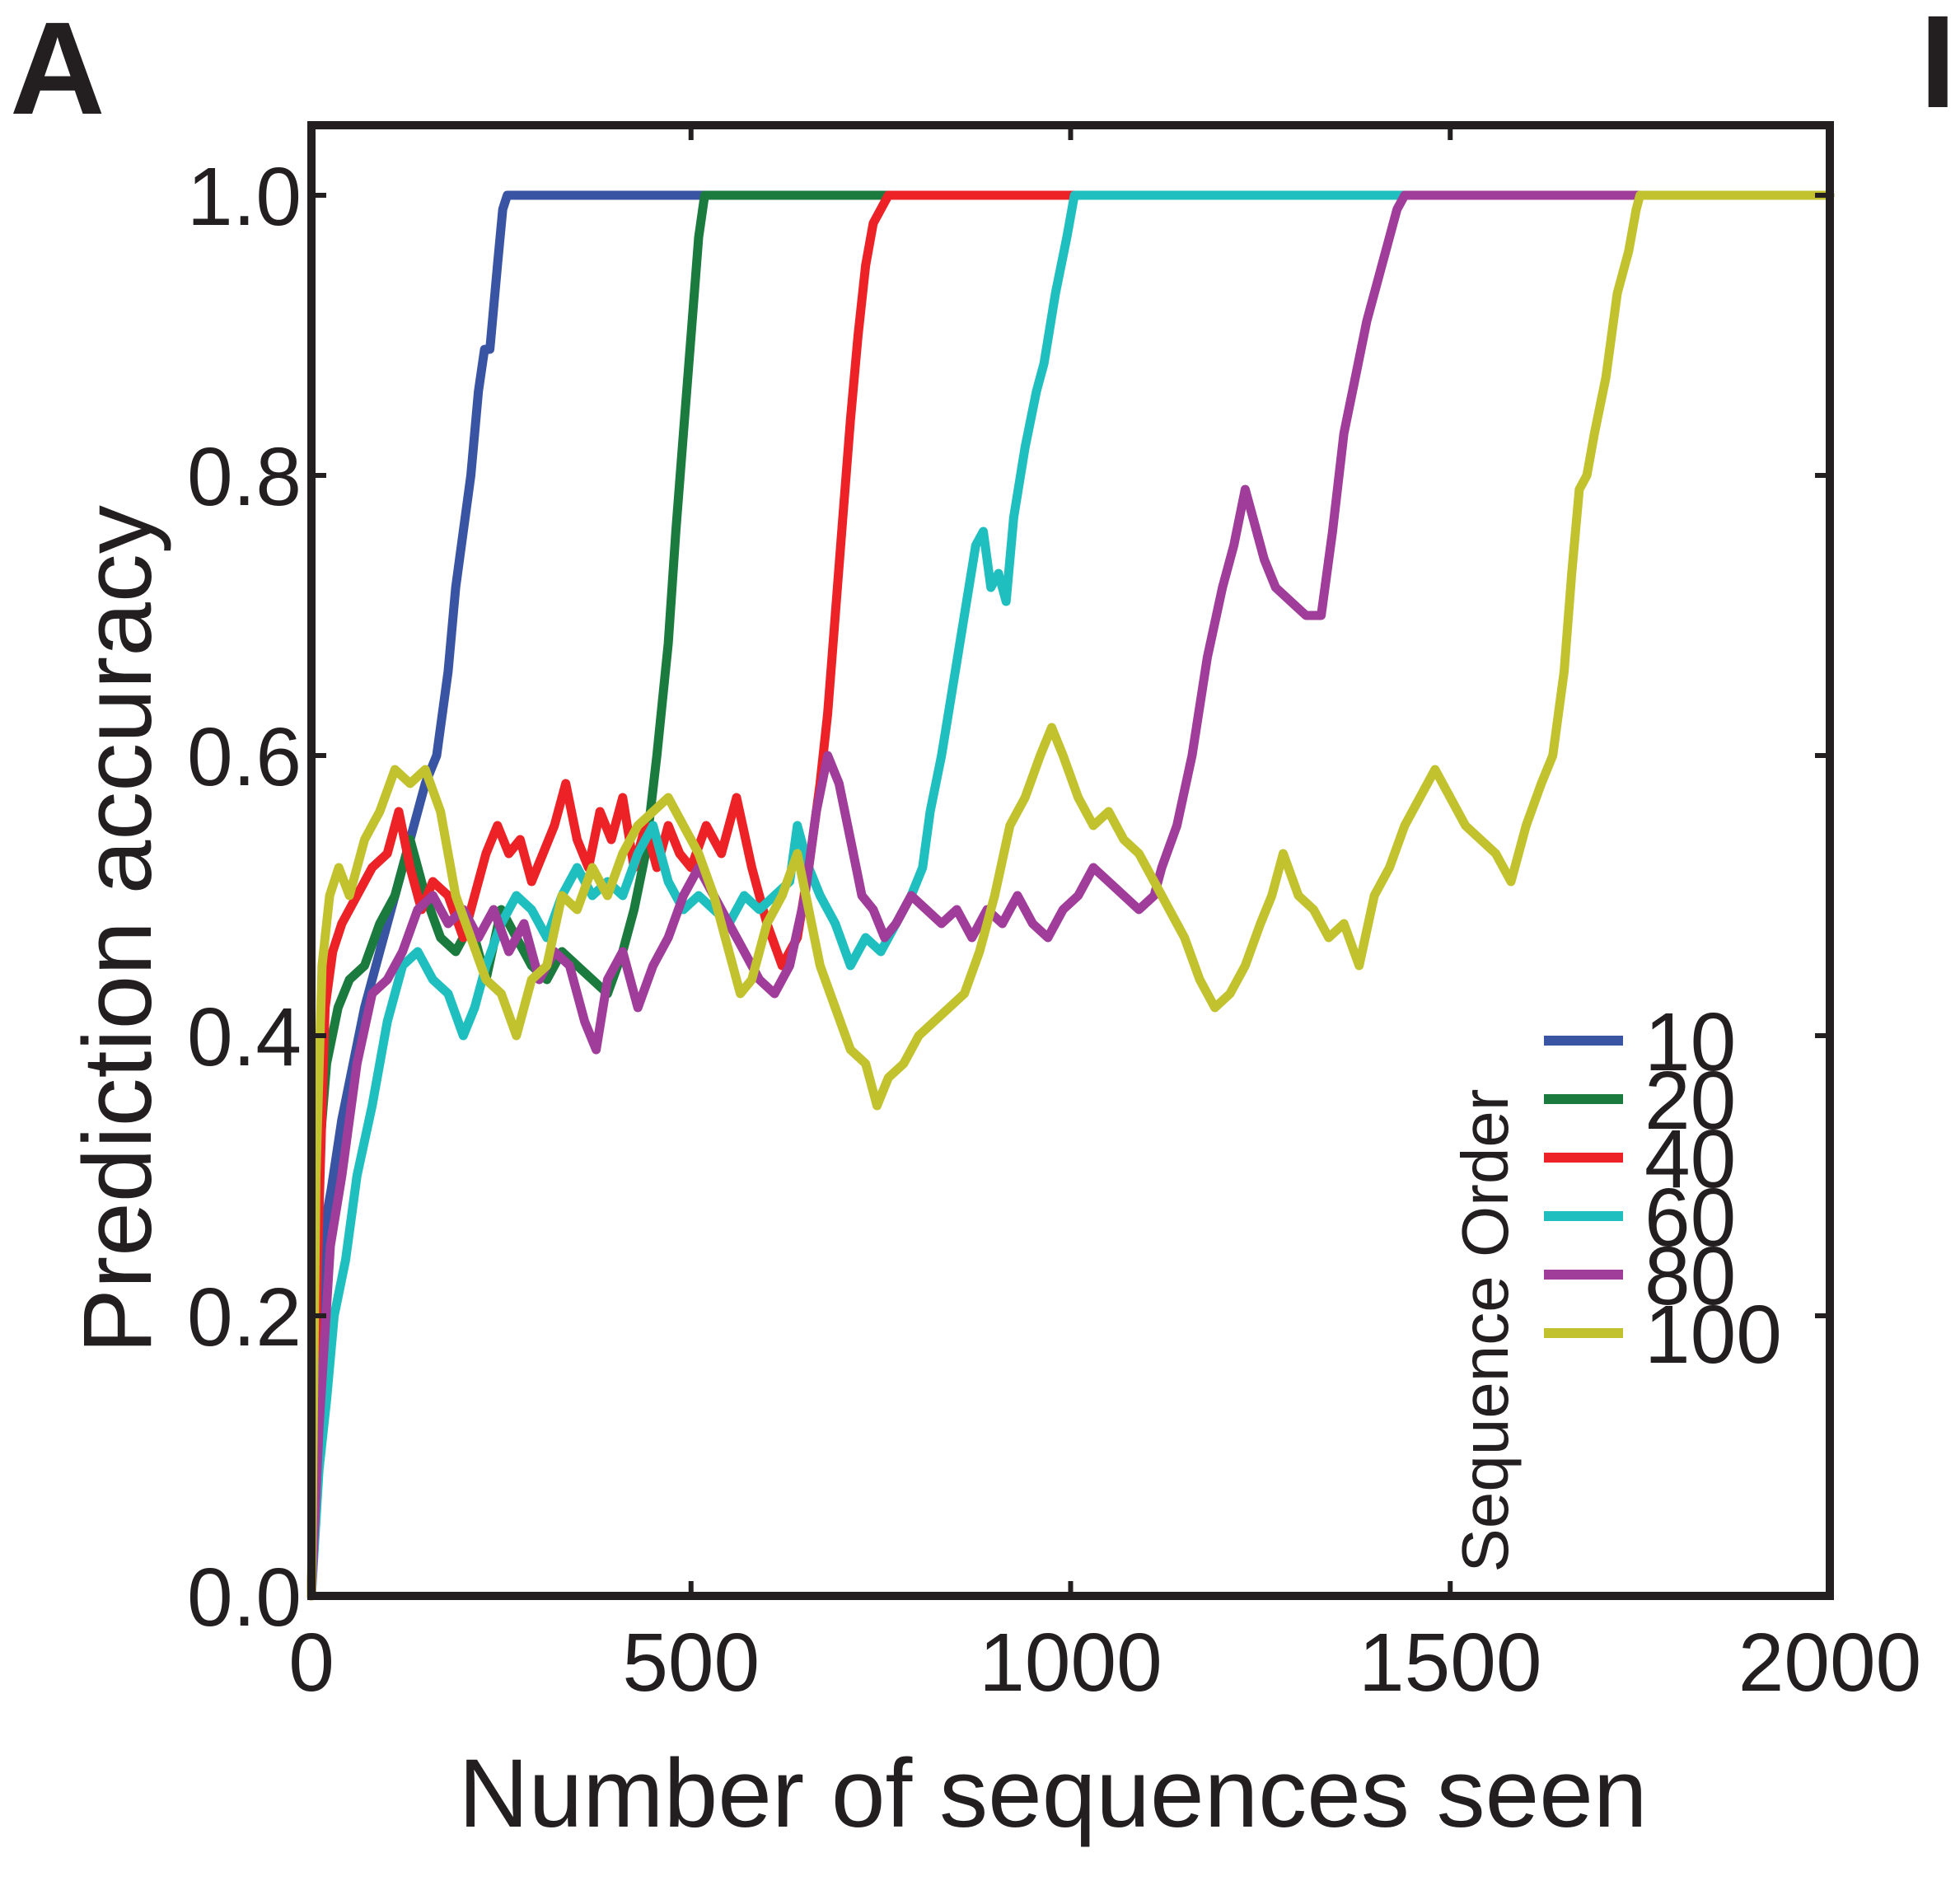 This screenshot has width=1960, height=1881. I want to click on x-tick-label: 0, so click(311, 1663).